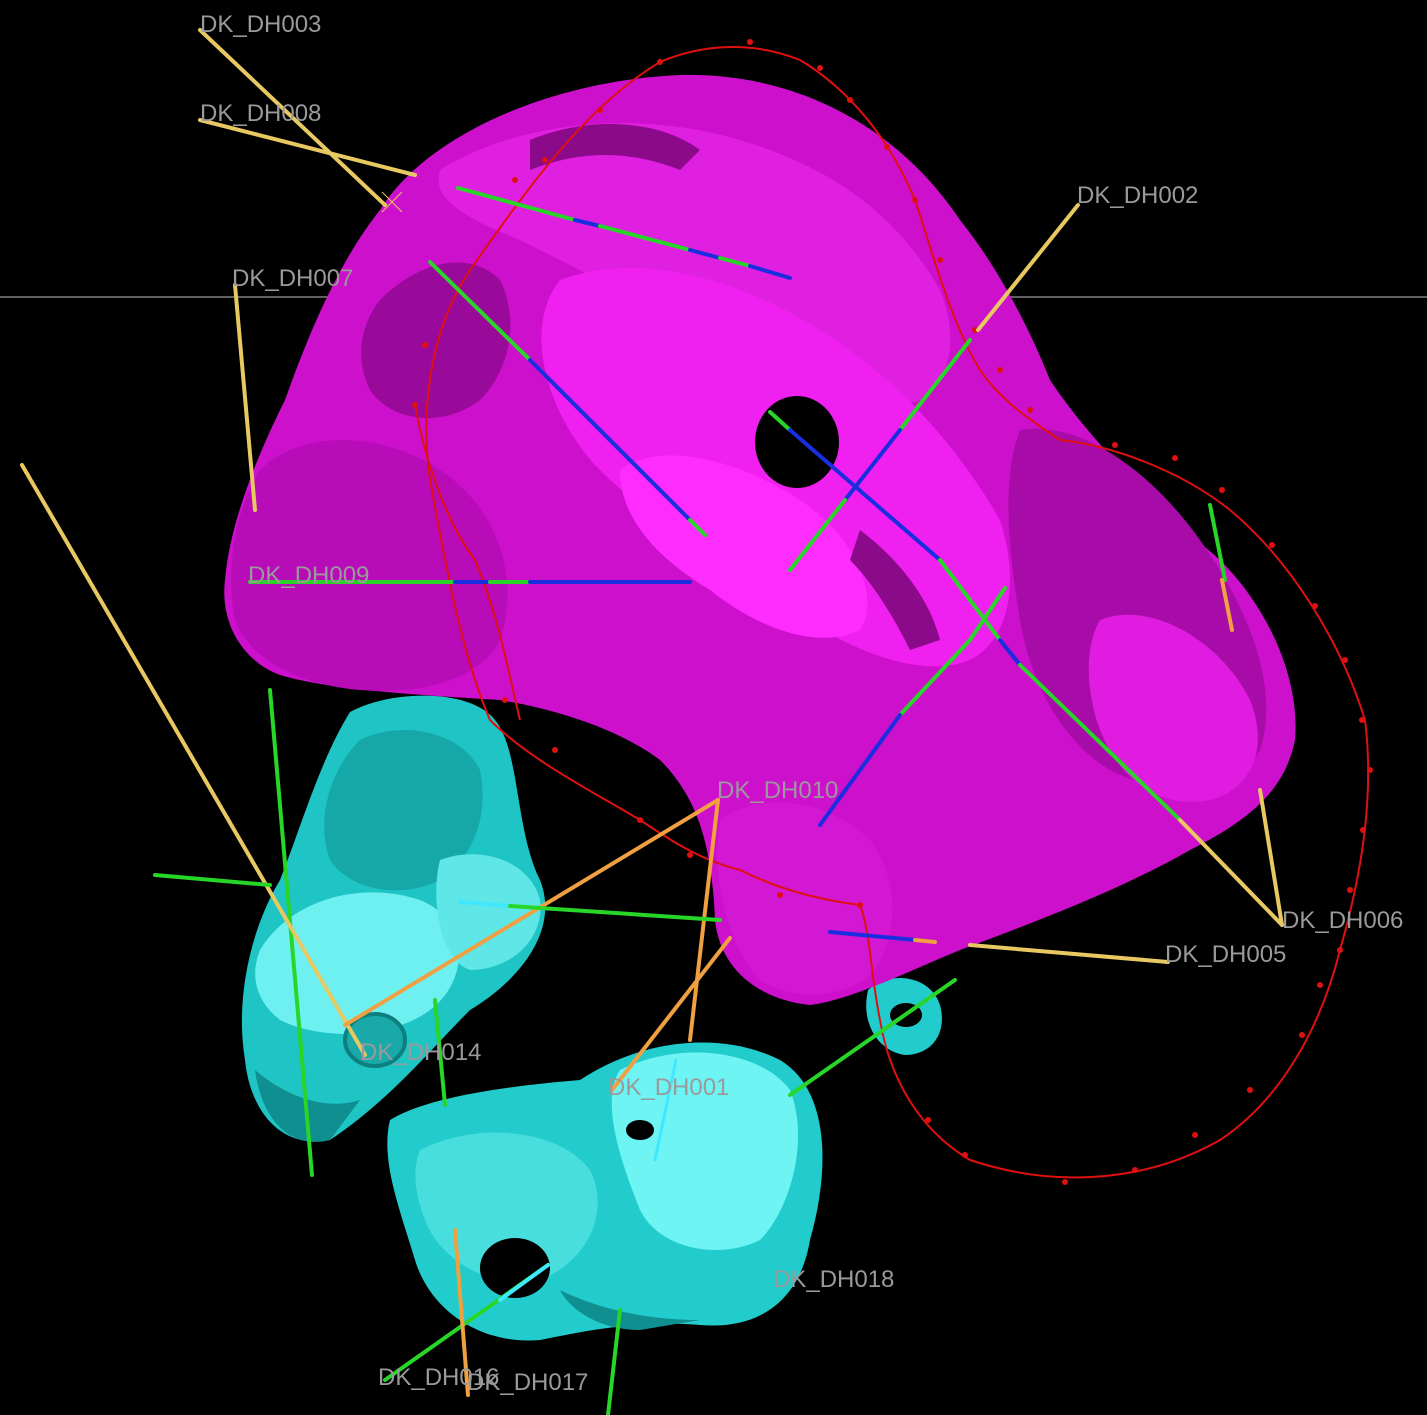  Describe the element at coordinates (860, 770) in the screenshot. I see `trace-dh-cross-c` at that location.